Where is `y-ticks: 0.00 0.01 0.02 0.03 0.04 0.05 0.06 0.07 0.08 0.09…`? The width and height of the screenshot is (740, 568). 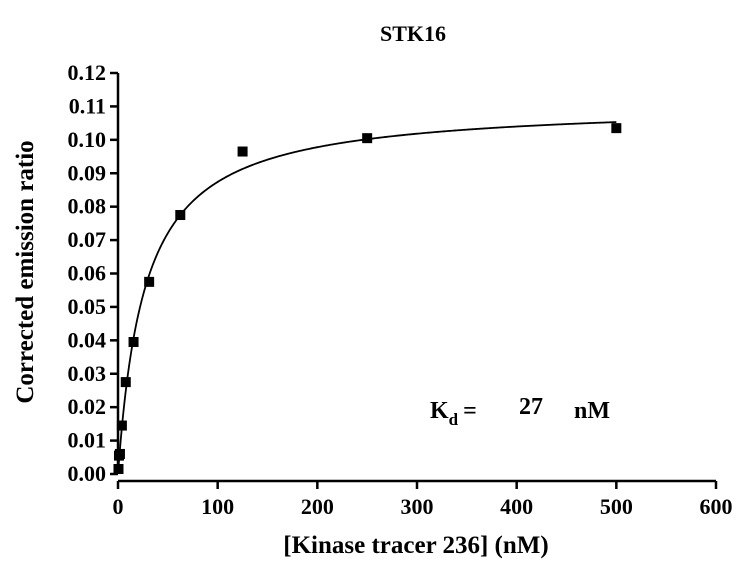 y-ticks: 0.00 0.01 0.02 0.03 0.04 0.05 0.06 0.07 0.08 0.09… is located at coordinates (93, 273).